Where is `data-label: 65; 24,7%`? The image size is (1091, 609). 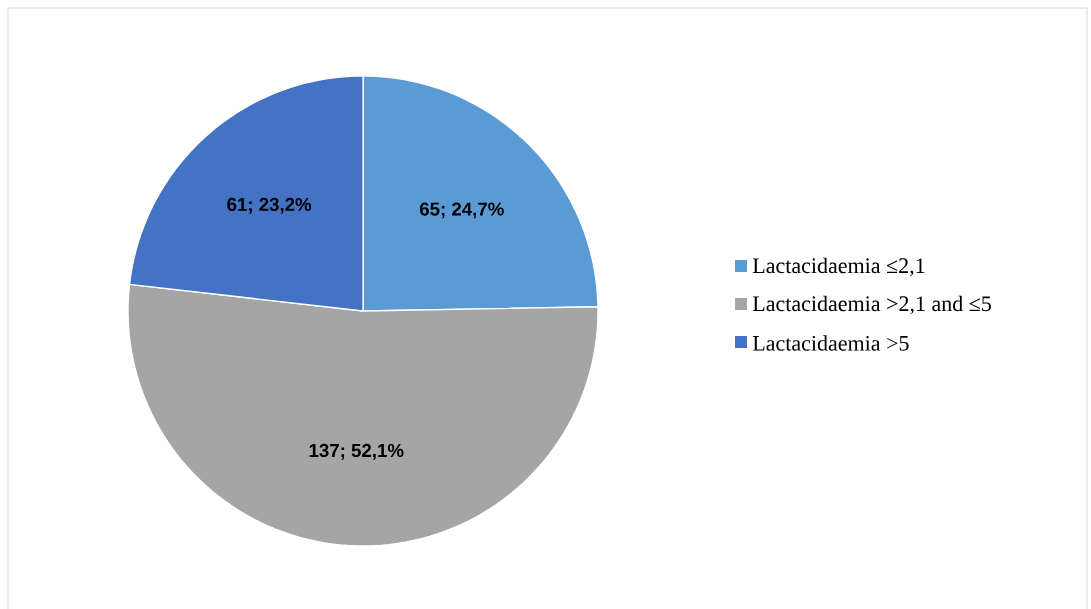
data-label: 65; 24,7% is located at coordinates (461, 210).